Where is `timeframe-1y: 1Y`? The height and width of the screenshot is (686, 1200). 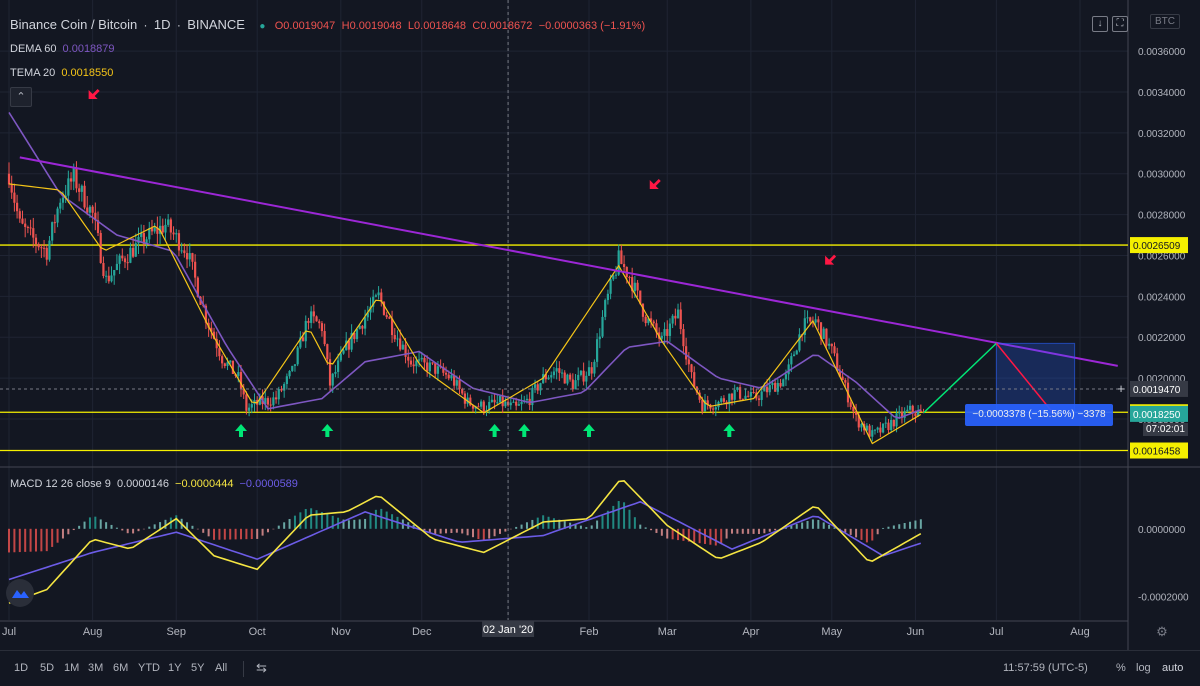 timeframe-1y: 1Y is located at coordinates (175, 668).